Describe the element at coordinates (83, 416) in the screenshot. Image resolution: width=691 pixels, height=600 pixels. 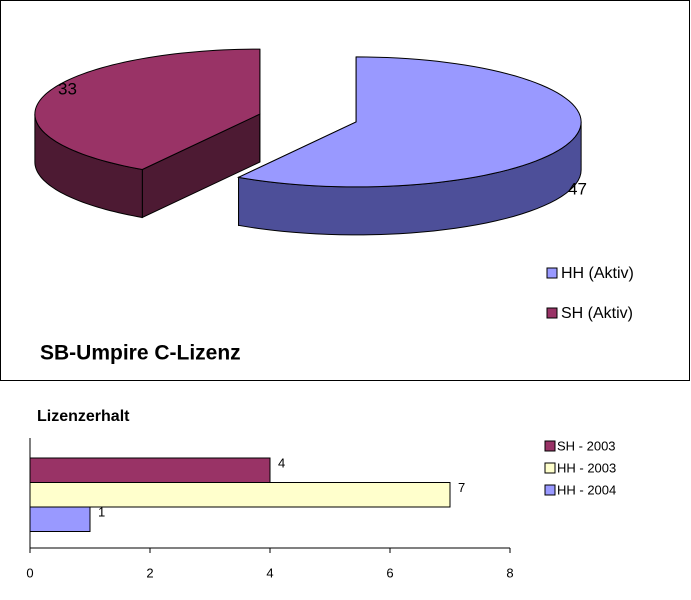
I see `bar-title: Lizenzerhalt` at that location.